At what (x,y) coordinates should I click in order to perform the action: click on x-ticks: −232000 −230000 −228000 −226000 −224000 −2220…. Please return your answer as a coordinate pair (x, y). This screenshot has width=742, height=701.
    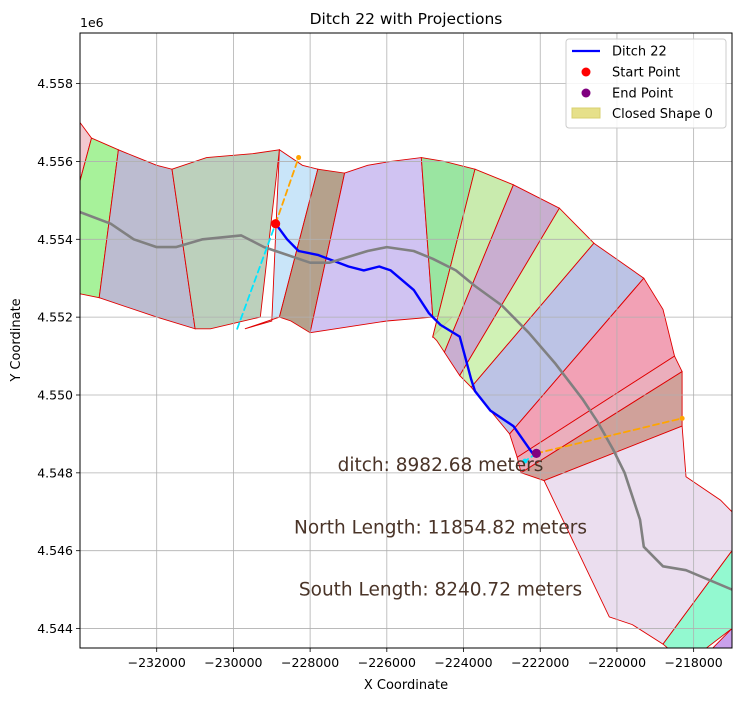
    Looking at the image, I should click on (425, 659).